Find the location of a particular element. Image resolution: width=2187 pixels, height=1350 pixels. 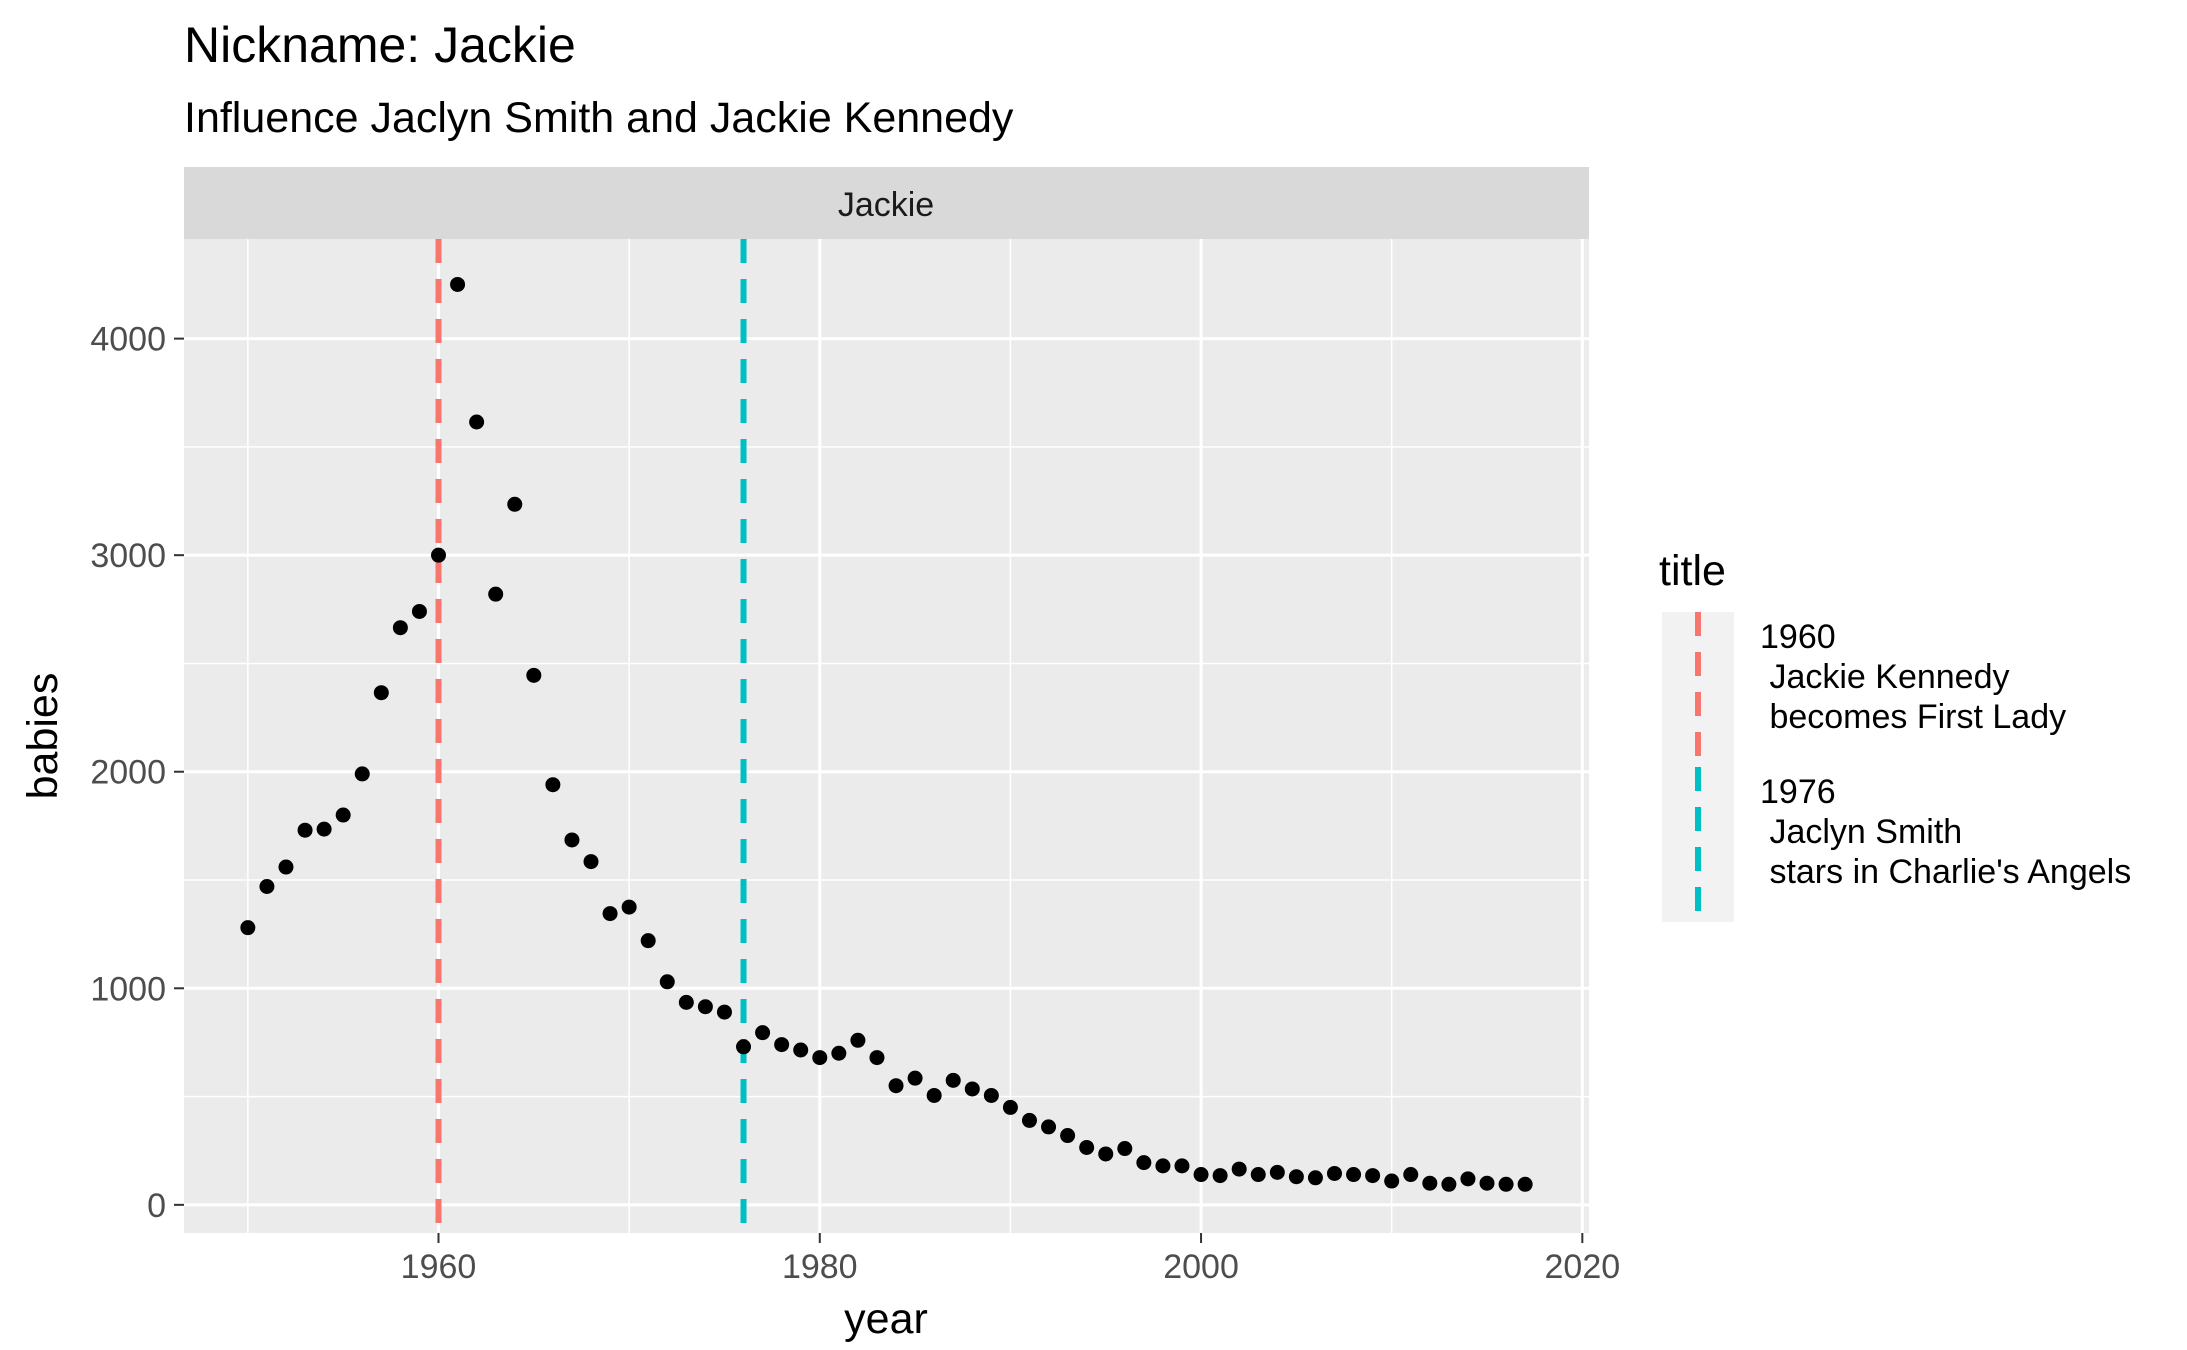

legend-label: Jaclyn Smith is located at coordinates (1861, 832).